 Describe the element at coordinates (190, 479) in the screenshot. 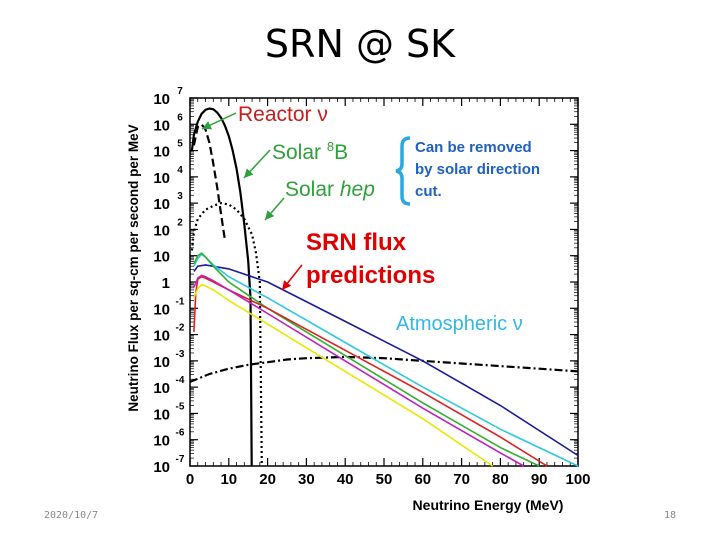

I see `x-tick-label: 0` at that location.